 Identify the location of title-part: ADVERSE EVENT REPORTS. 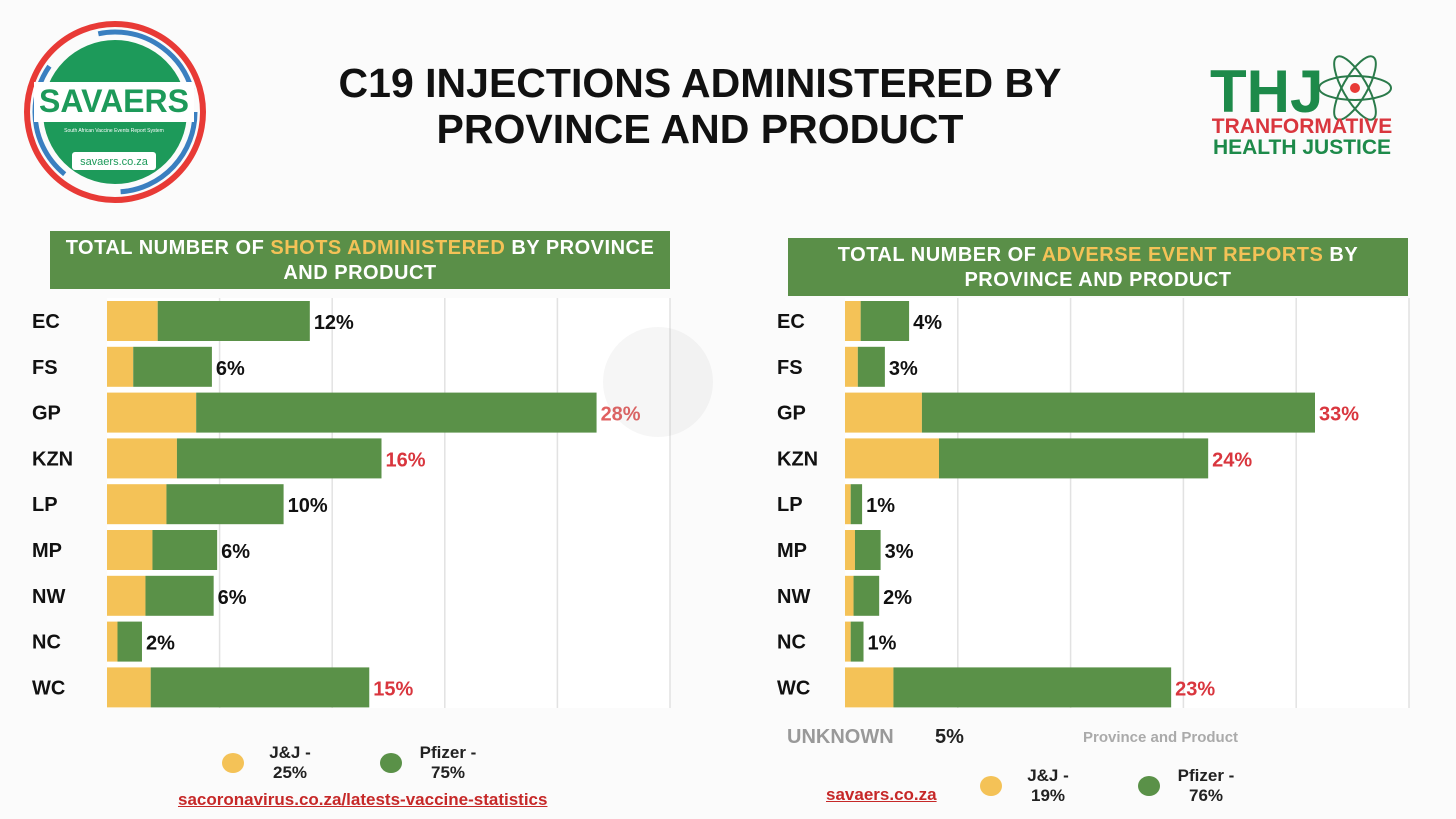
(1182, 255).